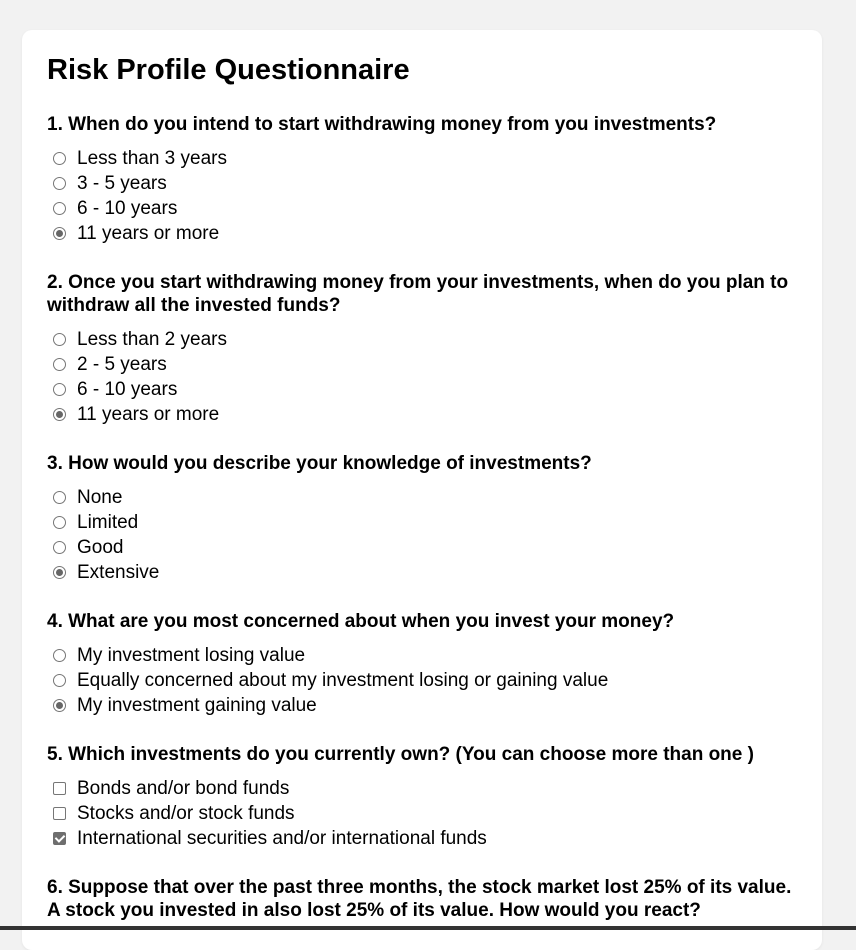 This screenshot has height=950, width=856. What do you see at coordinates (183, 788) in the screenshot?
I see `q5-option-1-label: Bonds and/or bond funds` at bounding box center [183, 788].